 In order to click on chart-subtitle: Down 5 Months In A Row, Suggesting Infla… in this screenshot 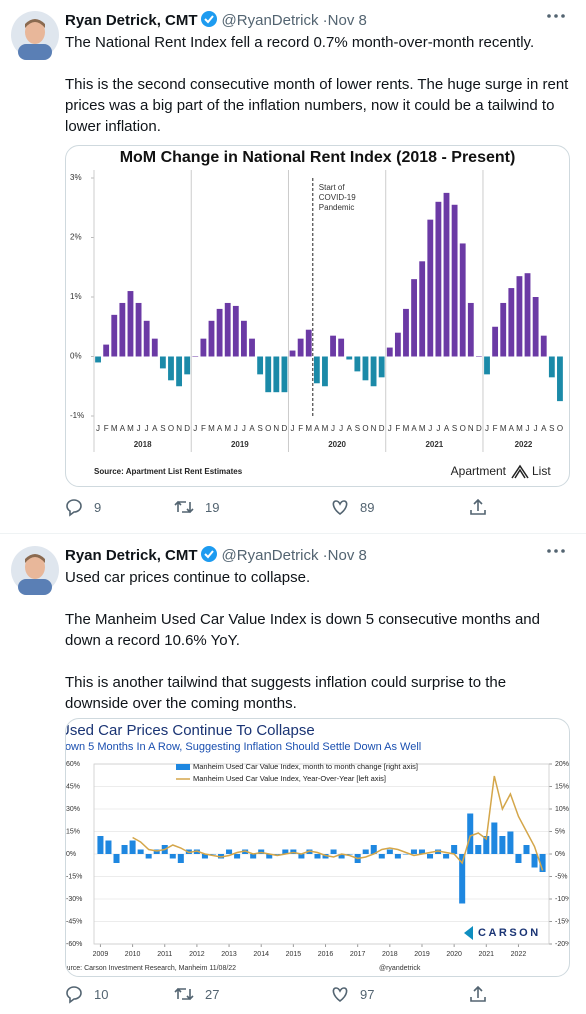, I will do `click(243, 747)`.